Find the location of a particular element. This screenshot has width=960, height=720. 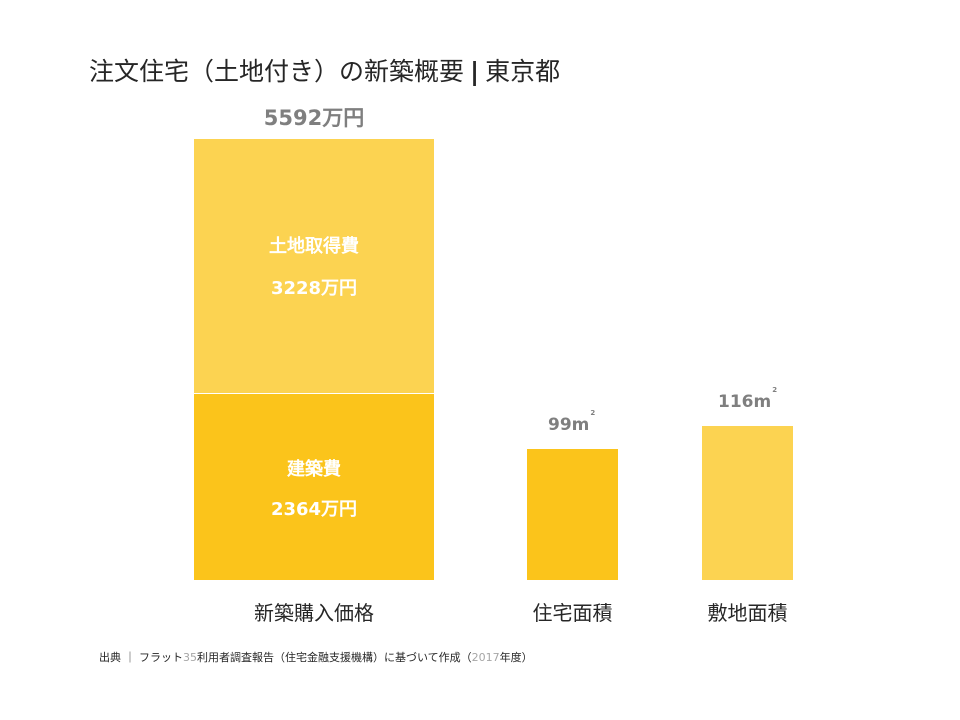

chart-title: 注文住宅（土地付き）の新築概要 | 東京都 is located at coordinates (324, 70).